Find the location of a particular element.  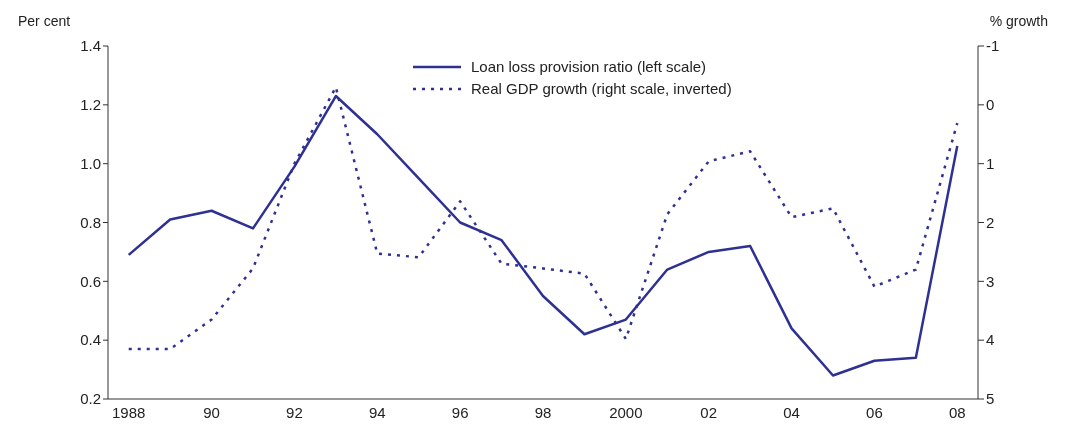

x-tick-label: 90 is located at coordinates (211, 412).